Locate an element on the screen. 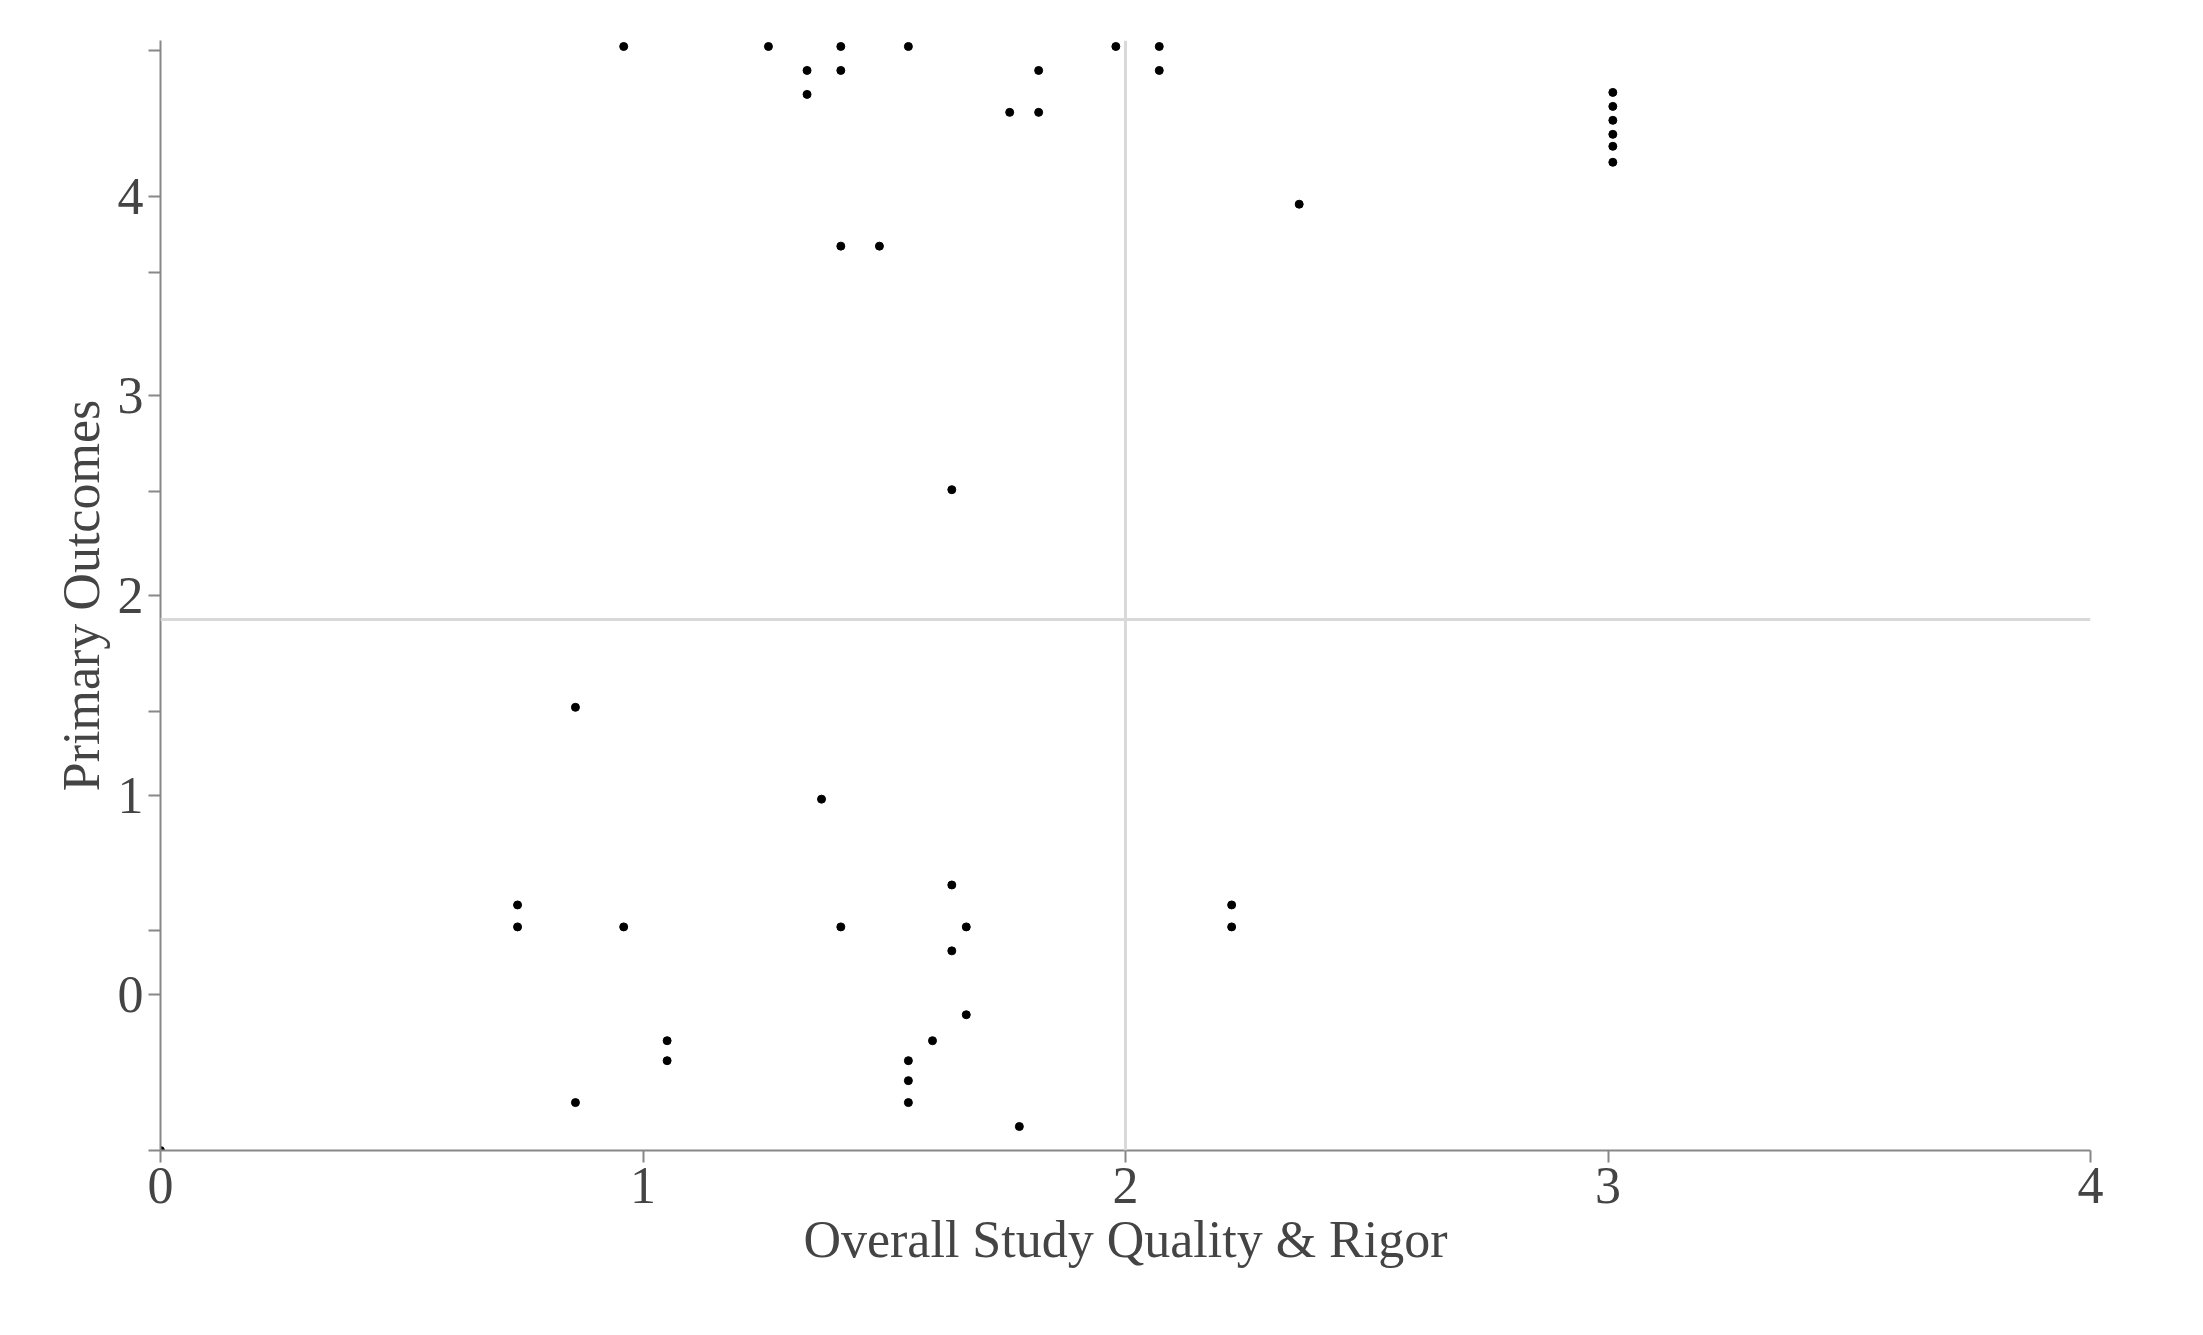  y-tick-label: 3 is located at coordinates (130, 396).